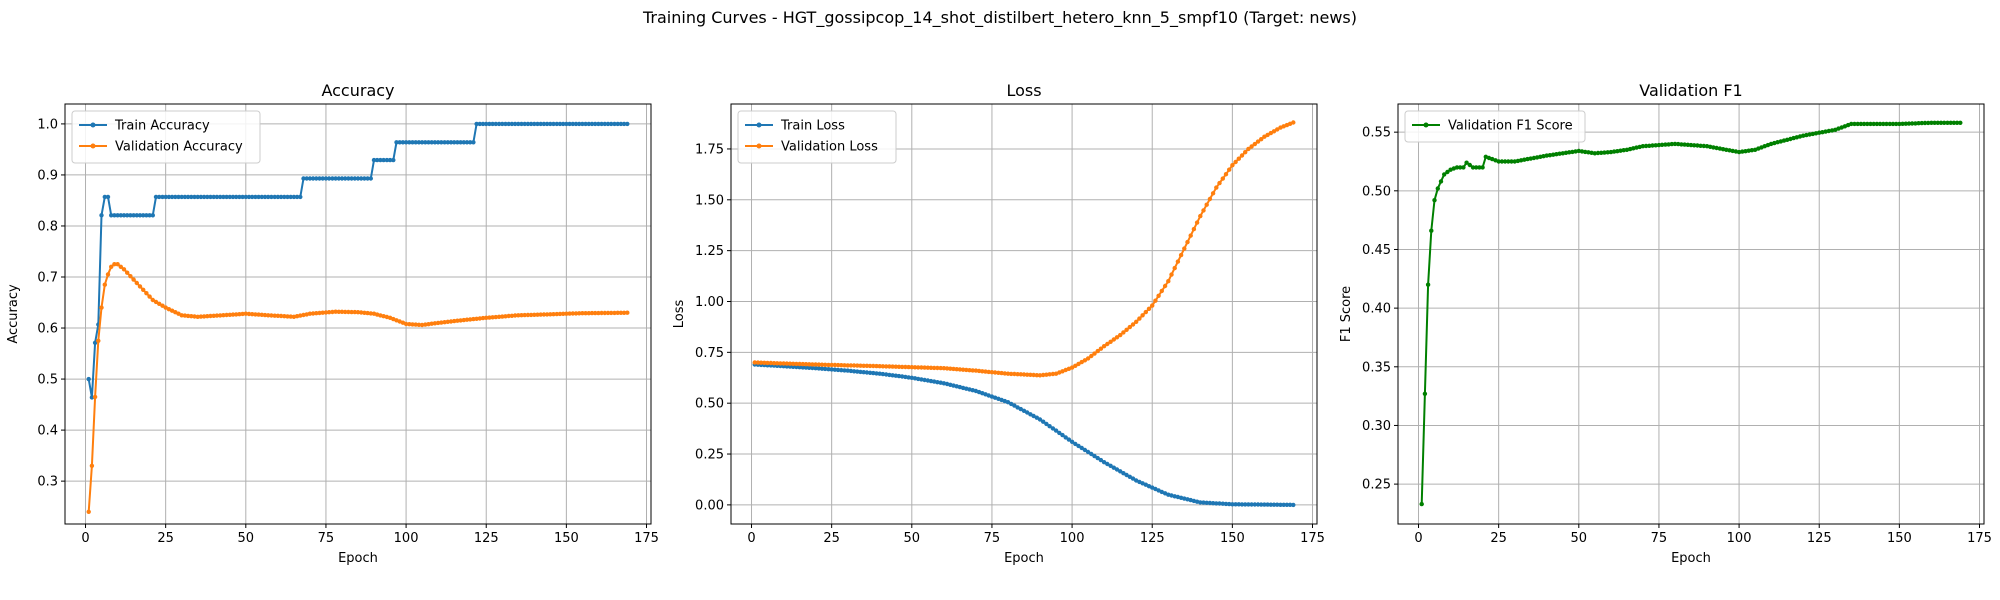  What do you see at coordinates (358, 388) in the screenshot?
I see `series-validation-accuracy` at bounding box center [358, 388].